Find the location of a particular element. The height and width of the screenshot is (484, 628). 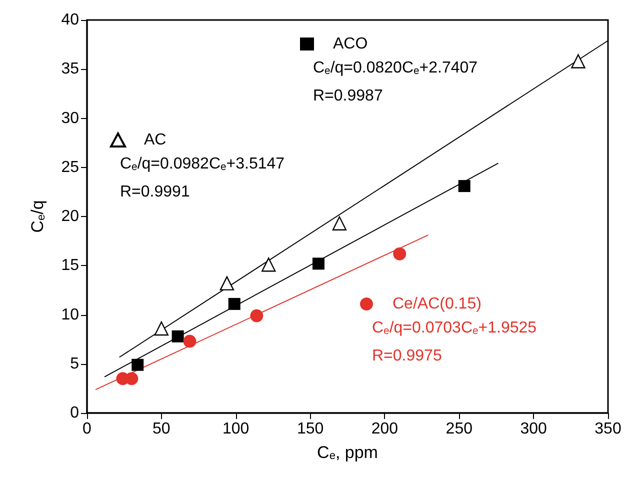

legend-label: AC is located at coordinates (155, 140).